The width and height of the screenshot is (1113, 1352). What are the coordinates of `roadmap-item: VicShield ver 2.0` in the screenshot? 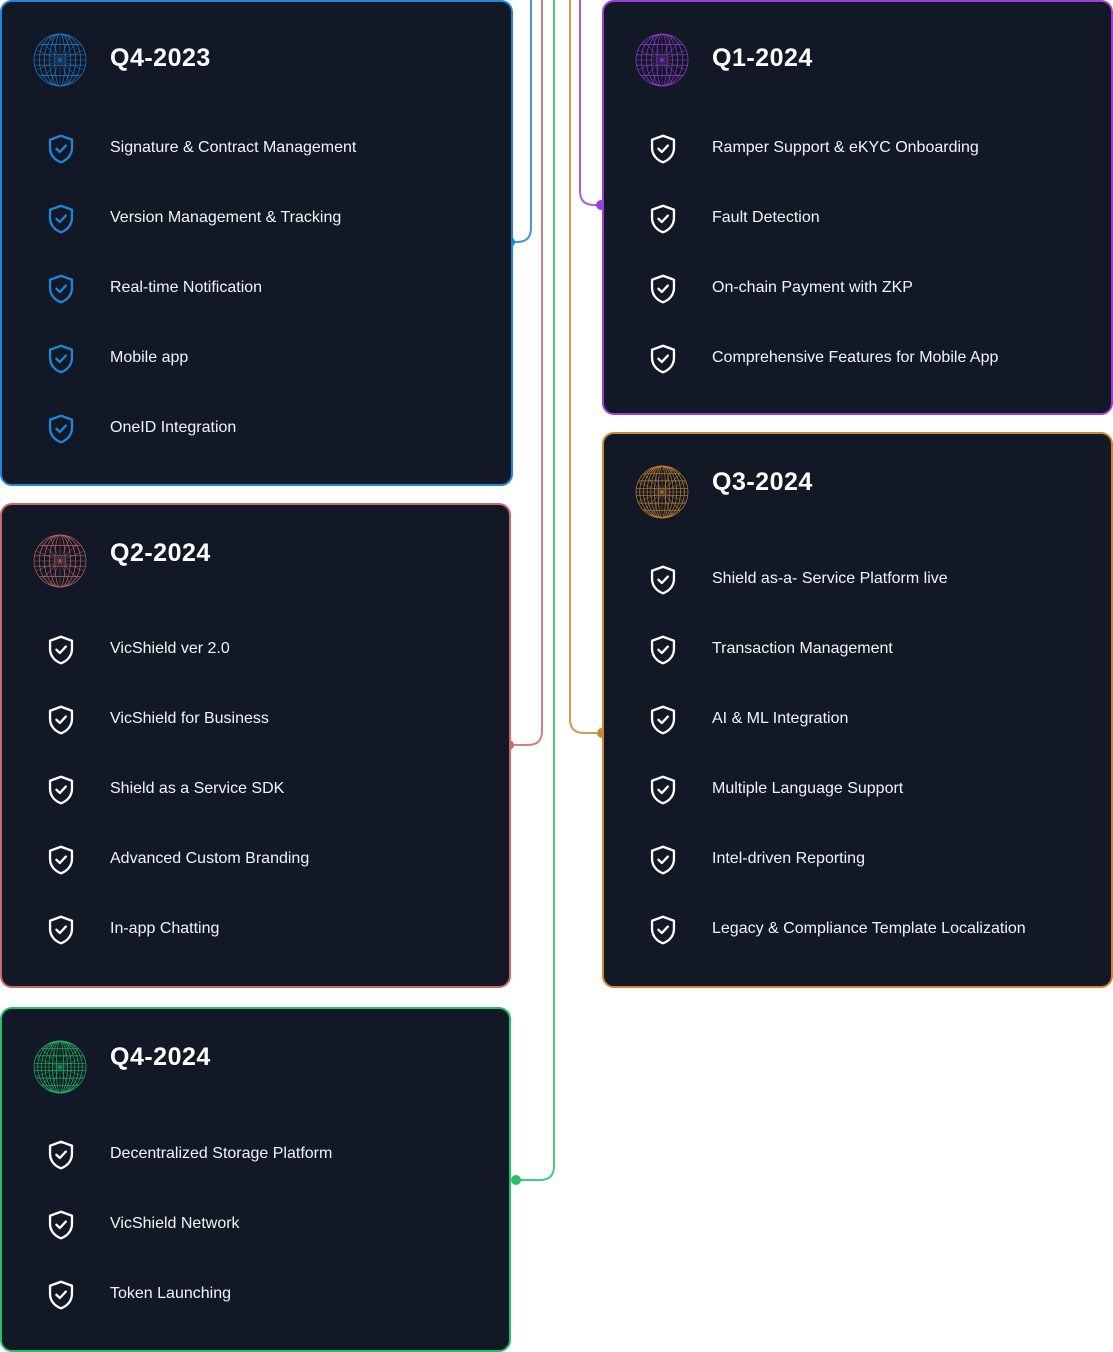 It's located at (255, 650).